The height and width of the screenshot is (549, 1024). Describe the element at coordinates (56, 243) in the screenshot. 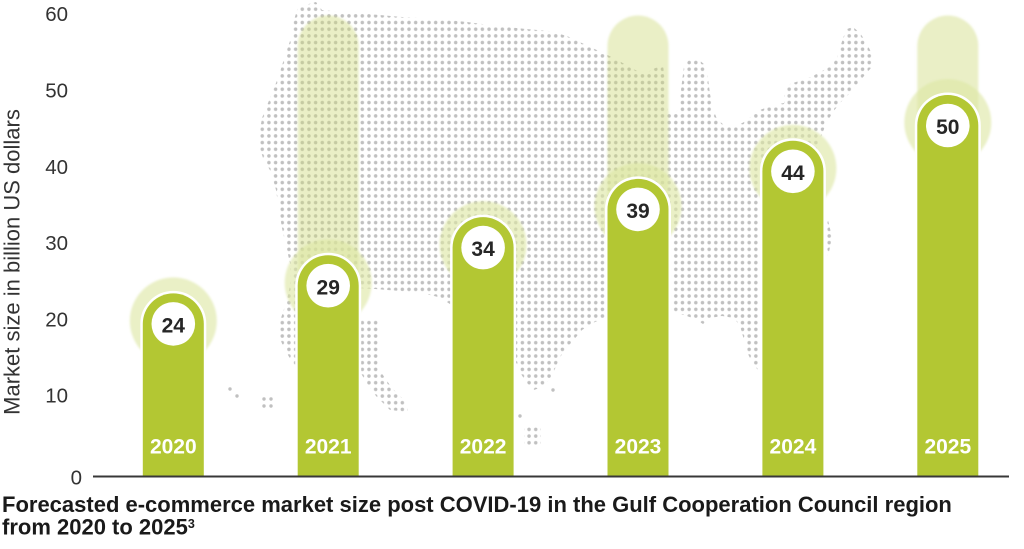

I see `svg-text: 30` at that location.